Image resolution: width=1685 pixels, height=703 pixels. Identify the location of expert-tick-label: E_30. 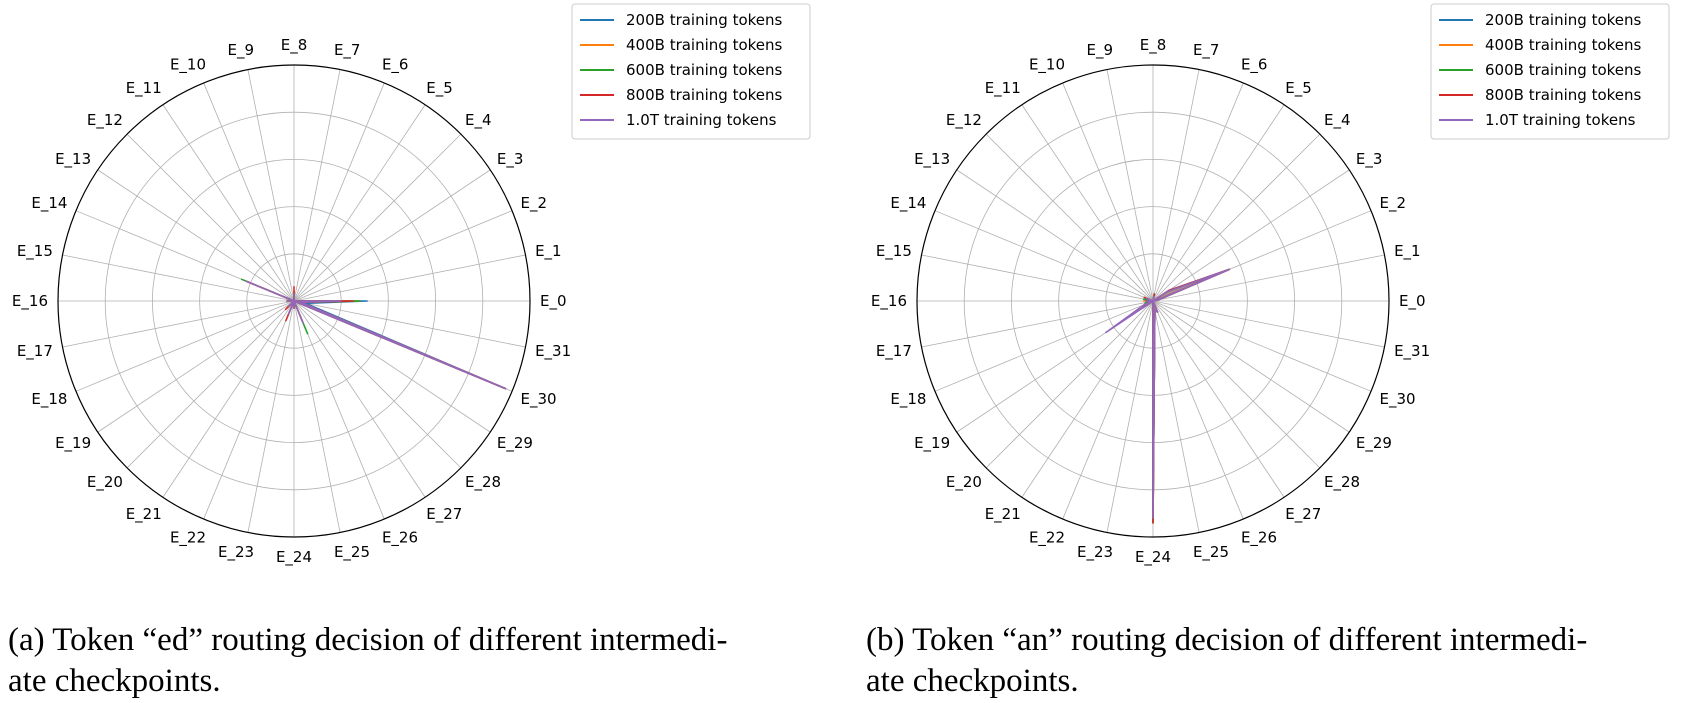
(539, 399).